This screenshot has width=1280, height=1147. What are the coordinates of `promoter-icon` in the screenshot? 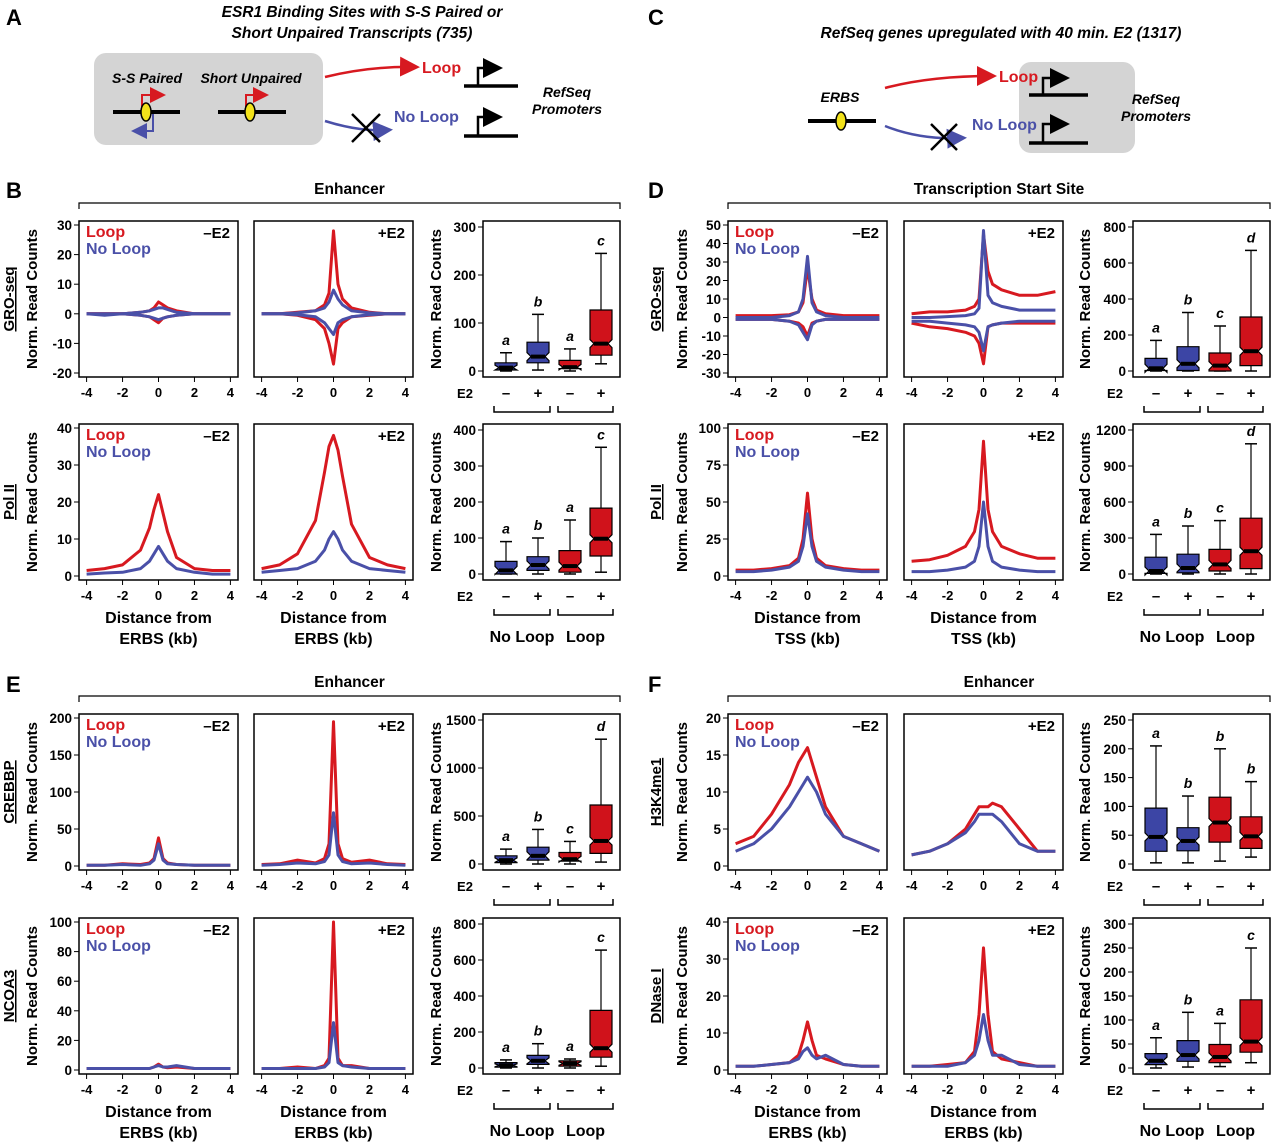 It's located at (1058, 129).